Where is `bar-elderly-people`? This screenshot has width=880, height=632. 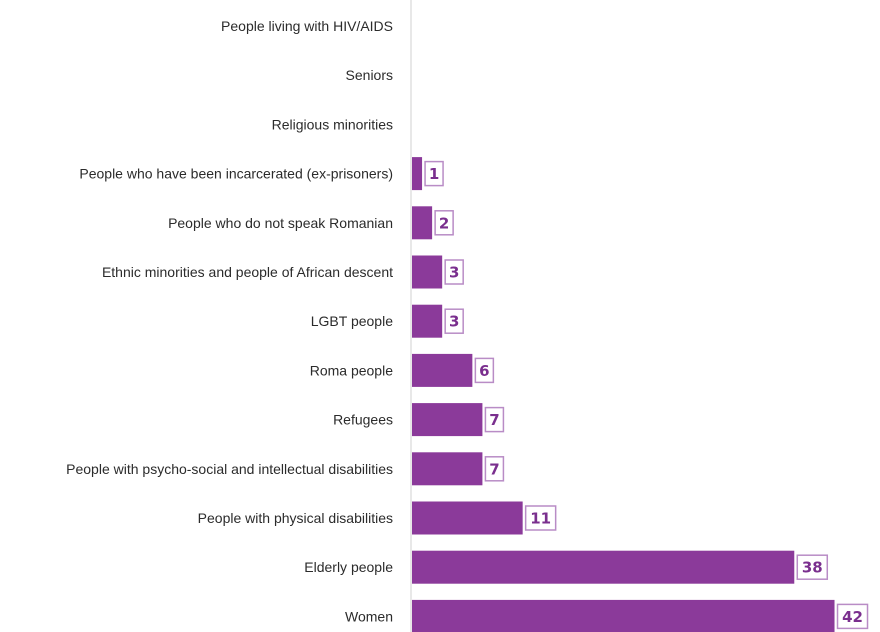
bar-elderly-people is located at coordinates (603, 567).